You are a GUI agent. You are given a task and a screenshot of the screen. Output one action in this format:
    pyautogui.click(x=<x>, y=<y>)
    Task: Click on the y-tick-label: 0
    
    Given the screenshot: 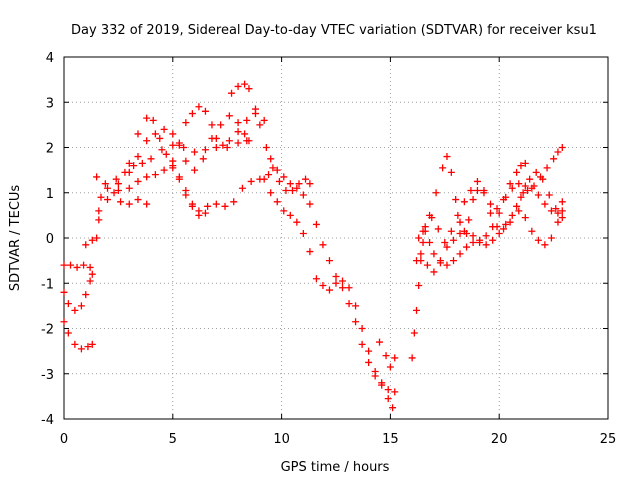 What is the action you would take?
    pyautogui.click(x=50, y=239)
    